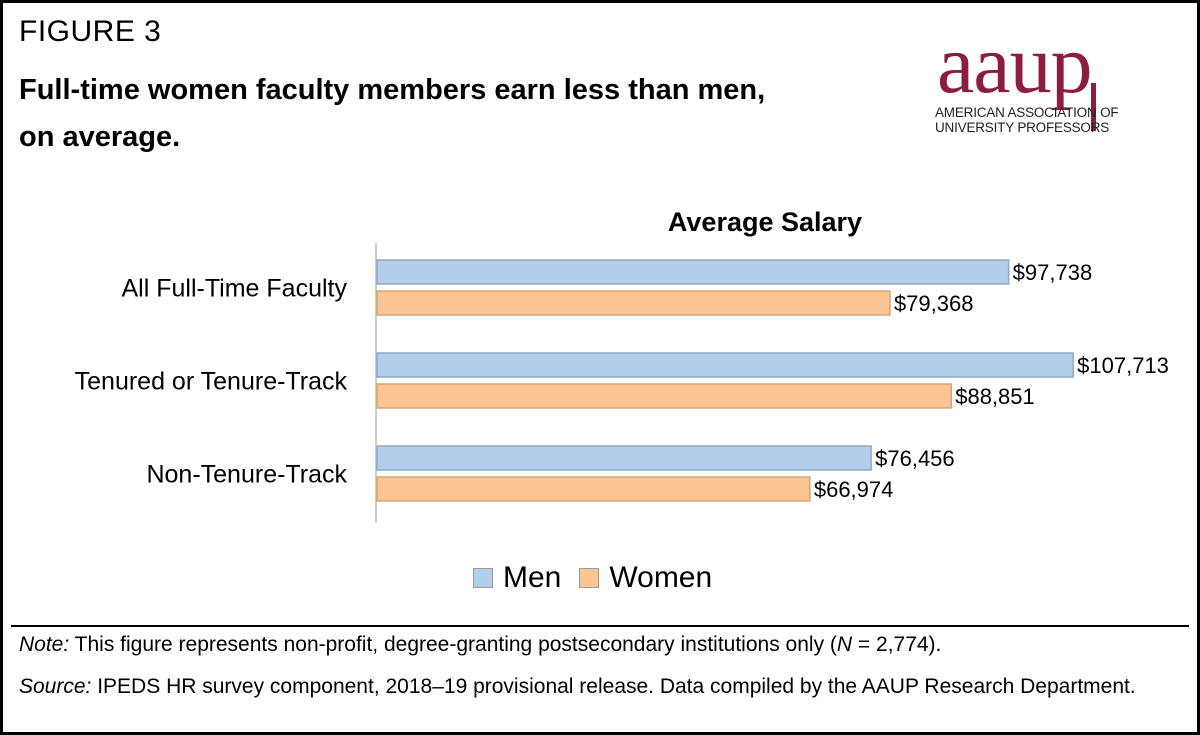 This screenshot has height=735, width=1200. I want to click on legend-item-men: Men, so click(517, 578).